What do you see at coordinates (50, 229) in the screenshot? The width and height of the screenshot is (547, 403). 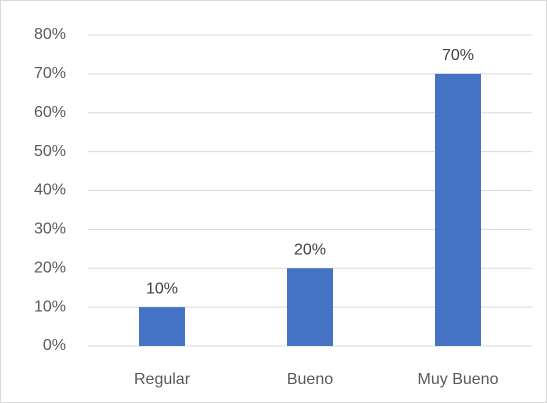 I see `y-tick-label: 30%` at bounding box center [50, 229].